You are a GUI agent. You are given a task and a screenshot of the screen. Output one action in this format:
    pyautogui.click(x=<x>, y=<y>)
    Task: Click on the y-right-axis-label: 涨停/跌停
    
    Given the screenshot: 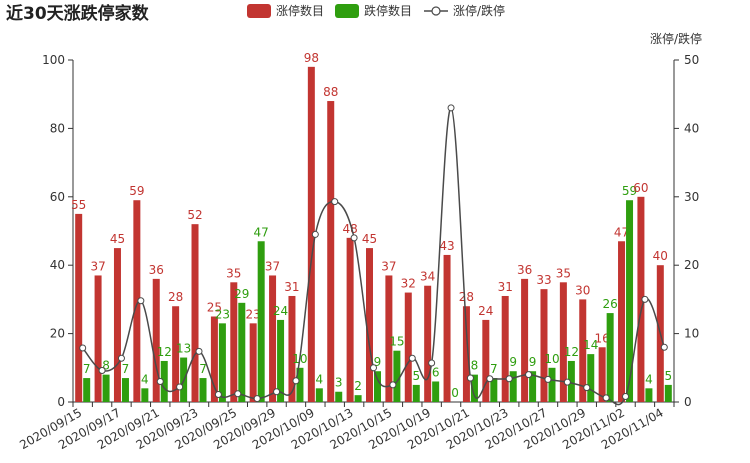 What is the action you would take?
    pyautogui.click(x=676, y=38)
    